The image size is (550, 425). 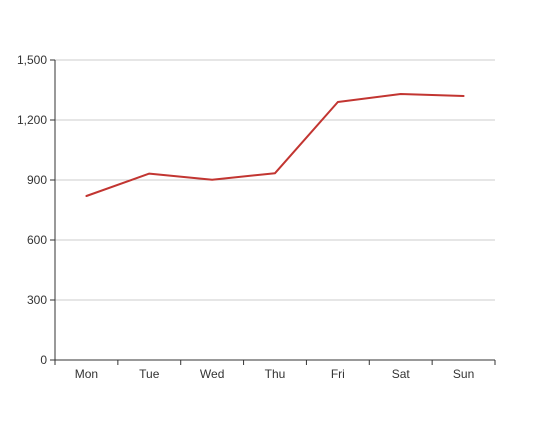 I want to click on y-tick-label: 1,500, so click(x=32, y=60).